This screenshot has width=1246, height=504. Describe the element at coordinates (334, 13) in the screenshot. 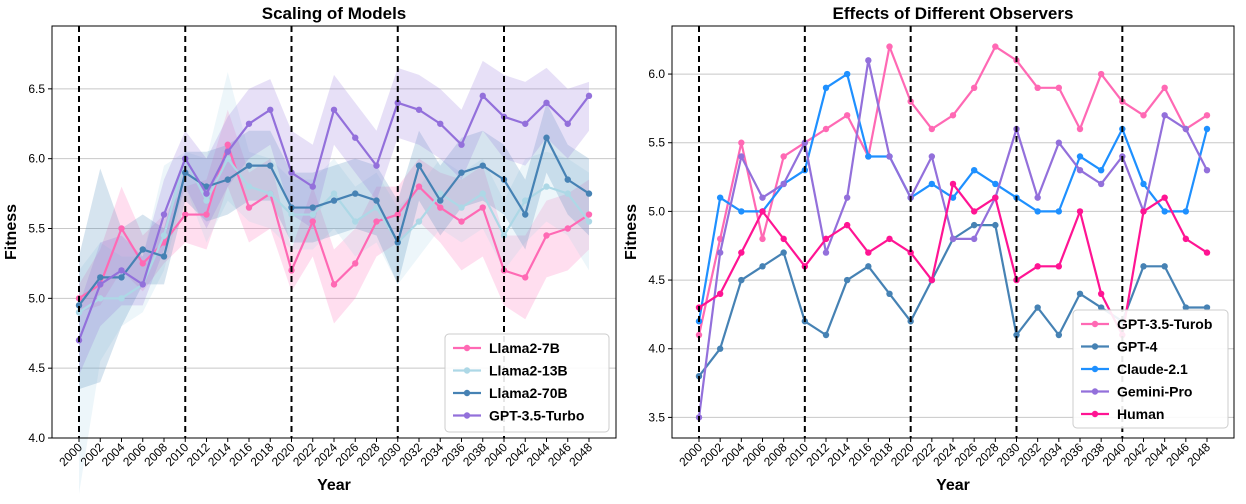

I see `chart-title: Scaling of Models` at that location.